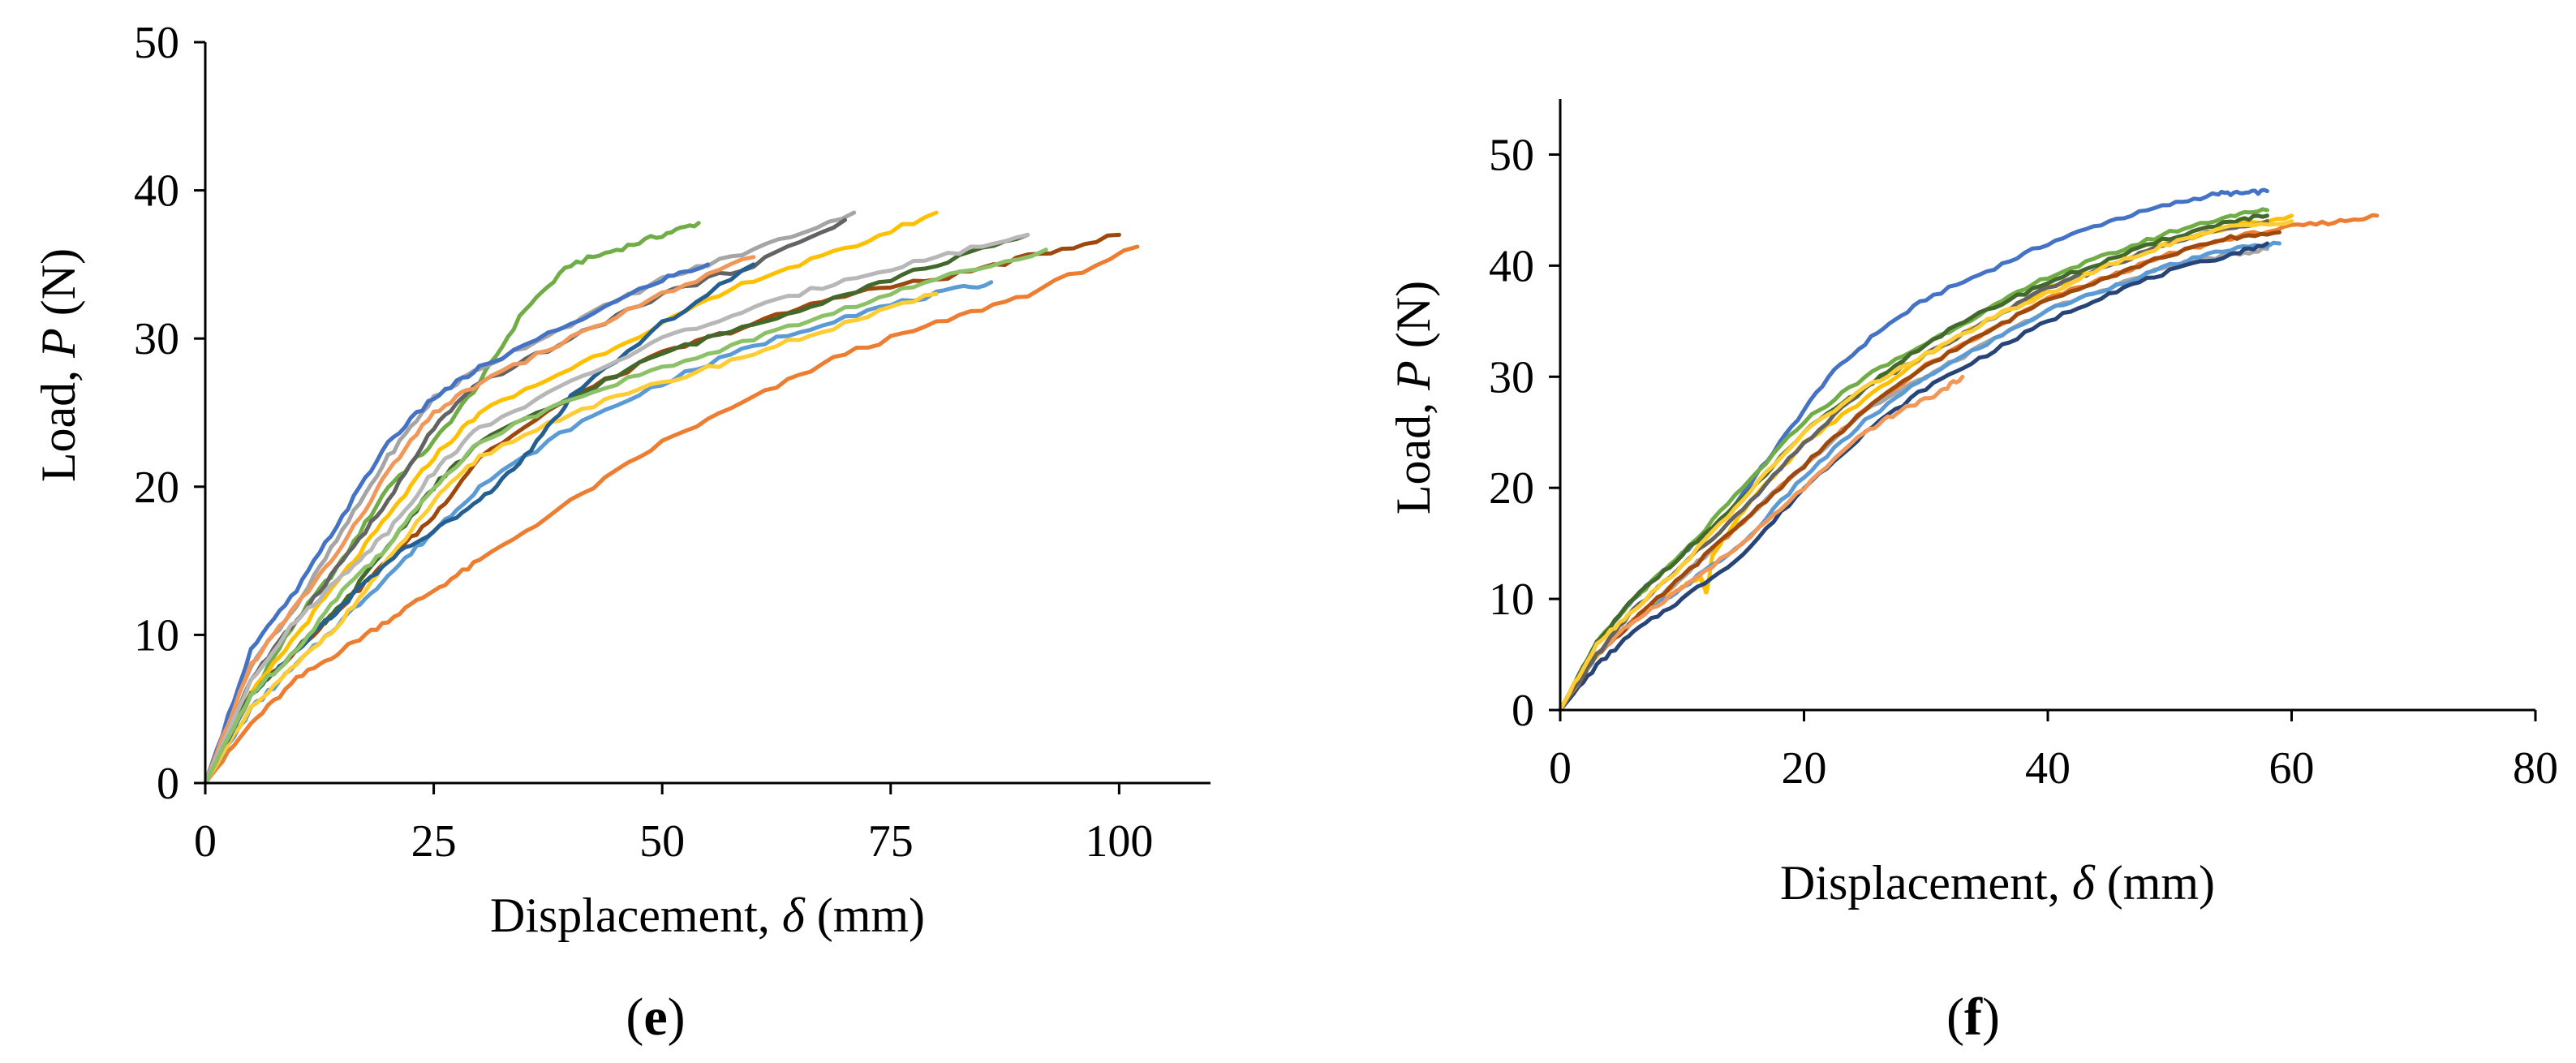  What do you see at coordinates (1119, 841) in the screenshot?
I see `chart-e-xtick-label: 100` at bounding box center [1119, 841].